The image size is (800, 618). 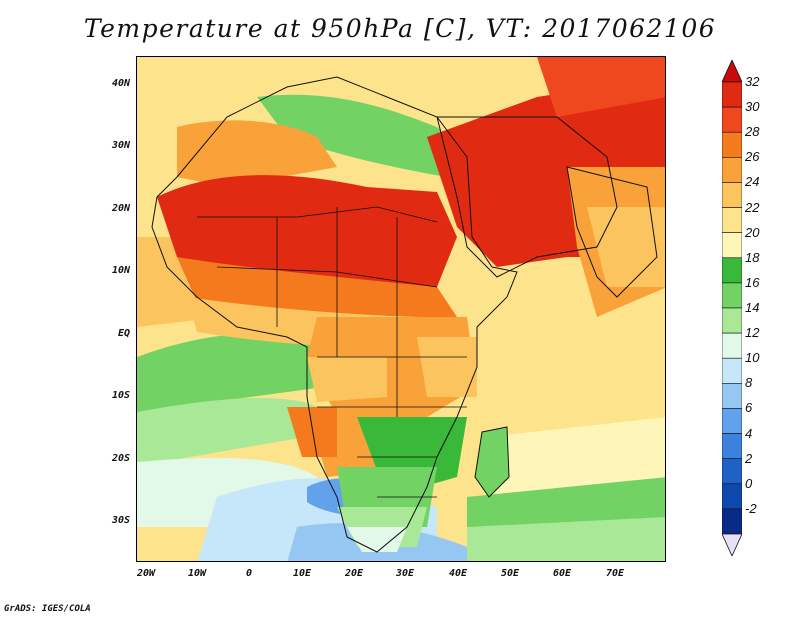 What do you see at coordinates (120, 208) in the screenshot?
I see `lat-label-20n: 20N` at bounding box center [120, 208].